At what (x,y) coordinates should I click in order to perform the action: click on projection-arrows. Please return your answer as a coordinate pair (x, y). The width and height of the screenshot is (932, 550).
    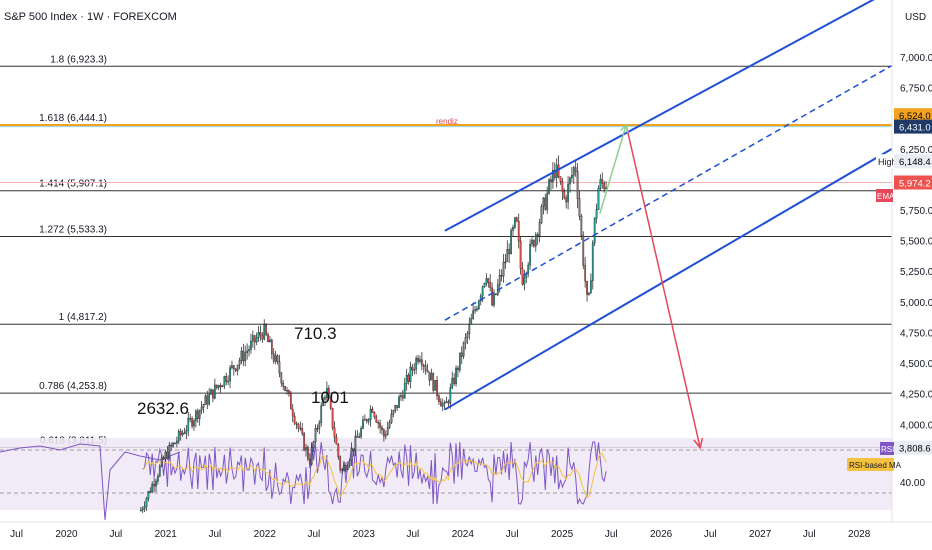
    Looking at the image, I should click on (651, 286).